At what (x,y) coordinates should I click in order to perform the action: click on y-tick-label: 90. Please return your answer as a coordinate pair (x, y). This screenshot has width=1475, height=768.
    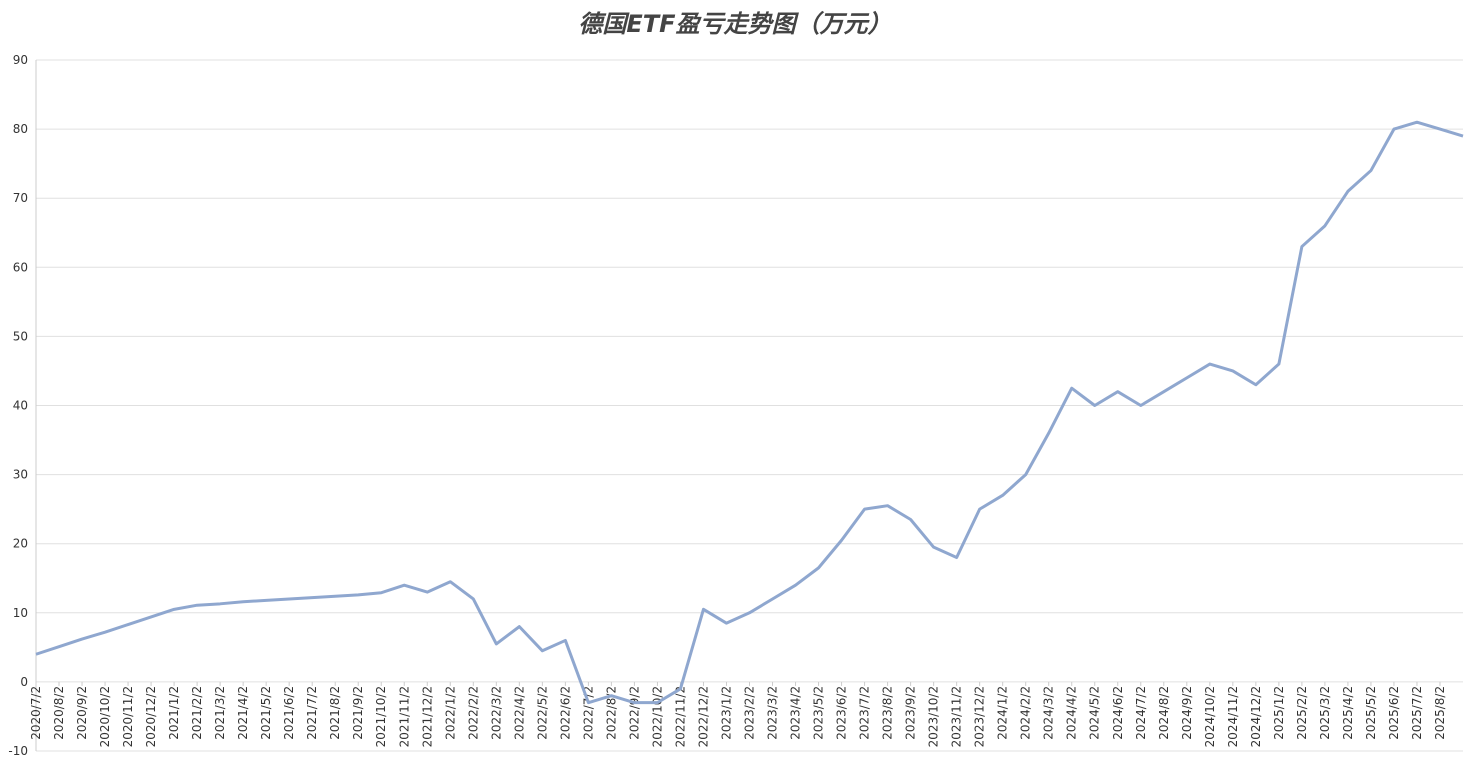
    Looking at the image, I should click on (20, 60).